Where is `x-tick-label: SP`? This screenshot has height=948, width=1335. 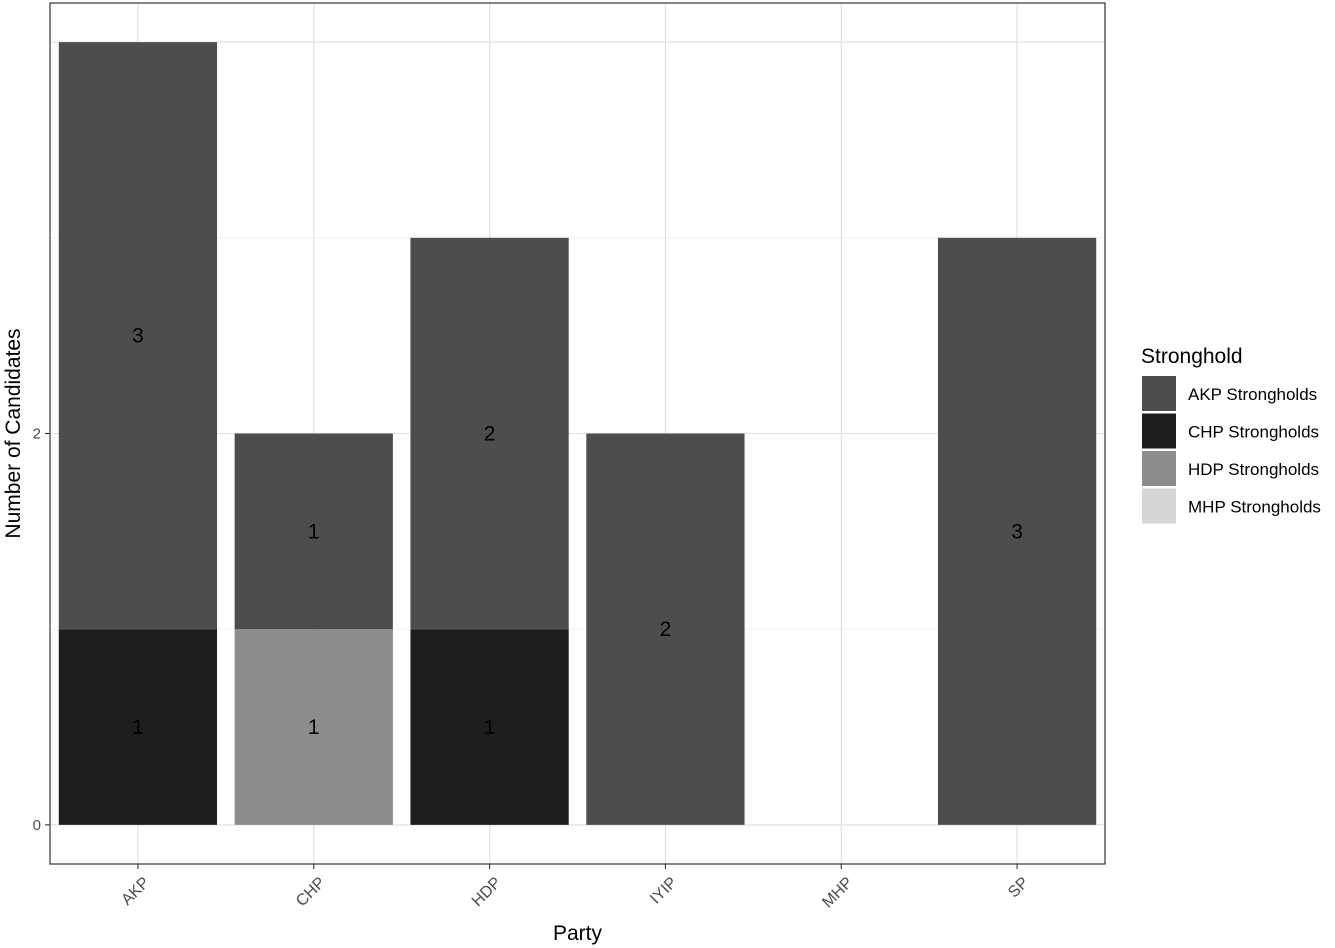
x-tick-label: SP is located at coordinates (1018, 887).